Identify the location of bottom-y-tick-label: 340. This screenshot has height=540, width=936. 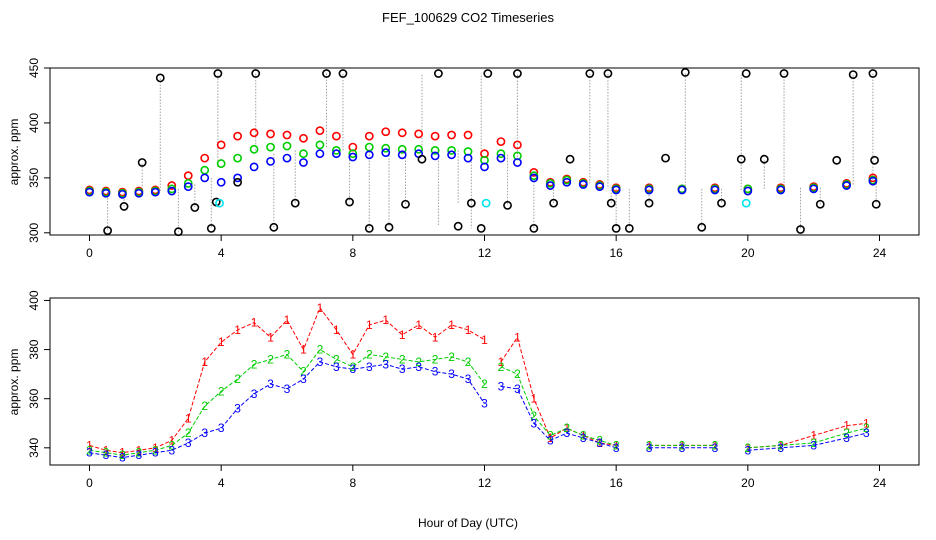
(34, 447).